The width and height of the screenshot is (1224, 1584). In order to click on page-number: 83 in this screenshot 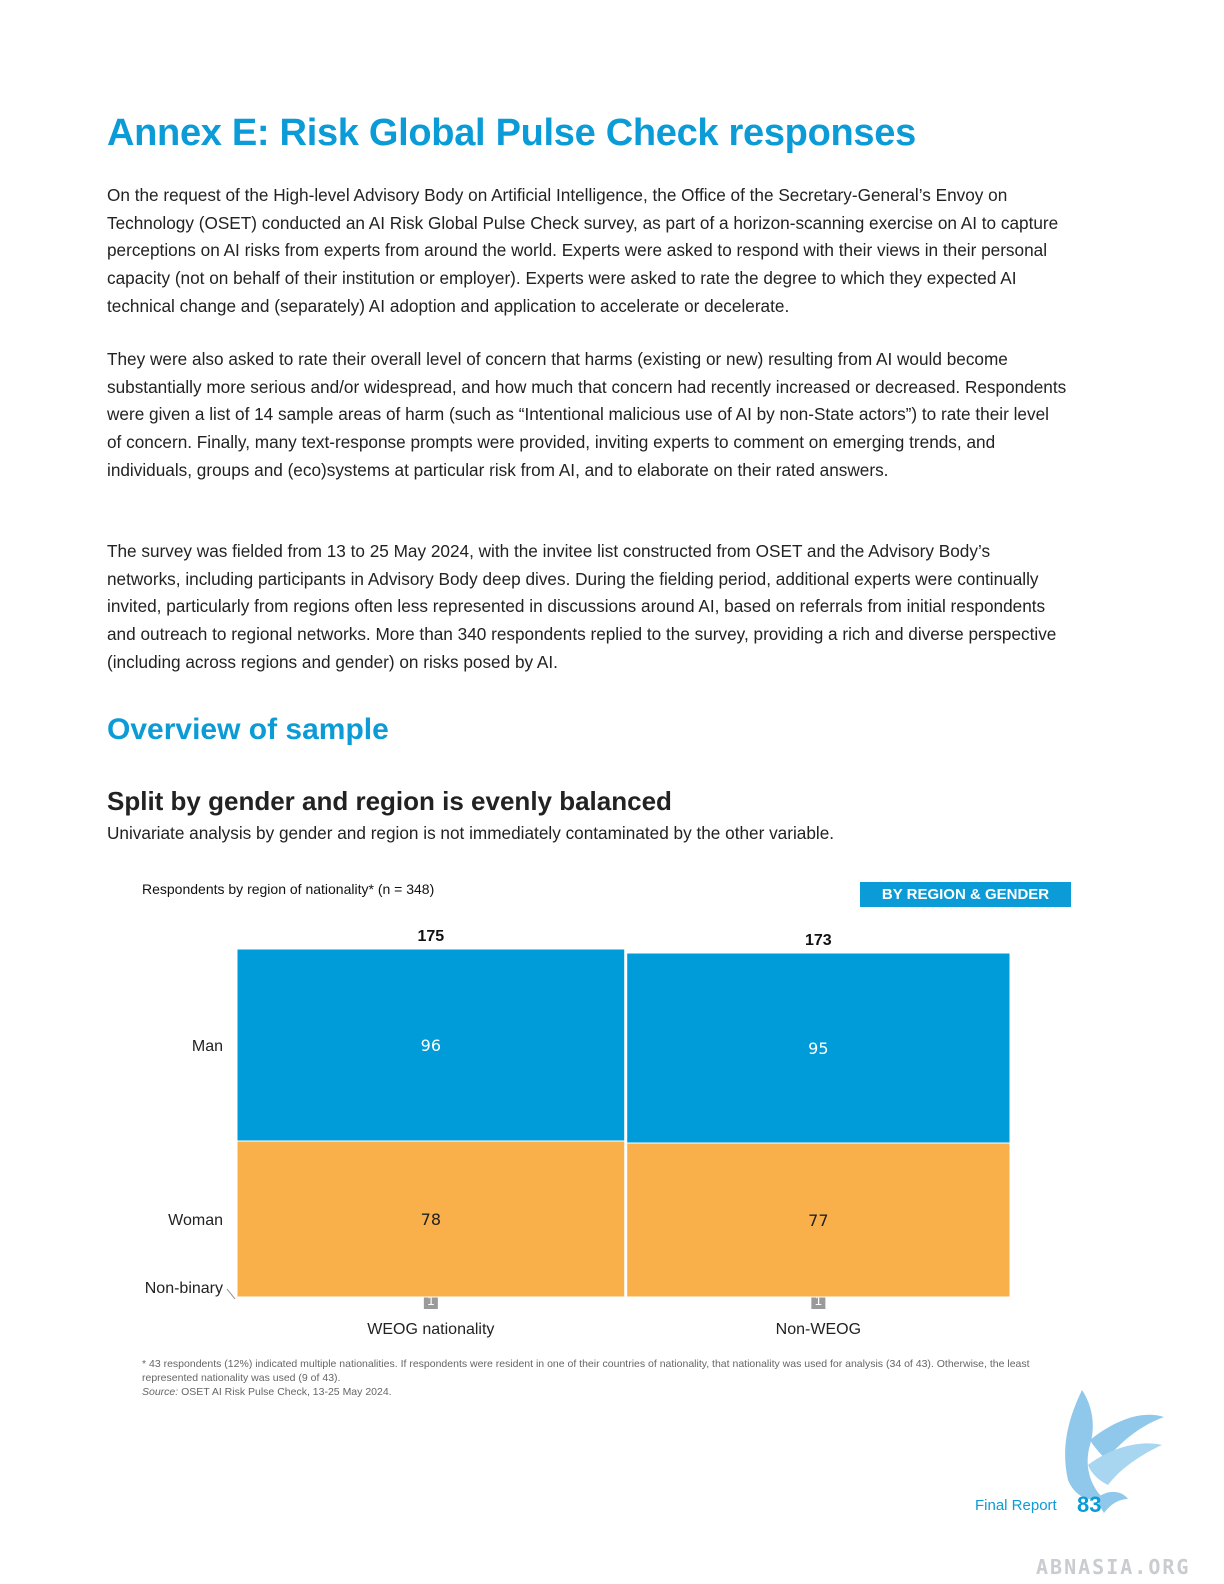, I will do `click(1089, 1504)`.